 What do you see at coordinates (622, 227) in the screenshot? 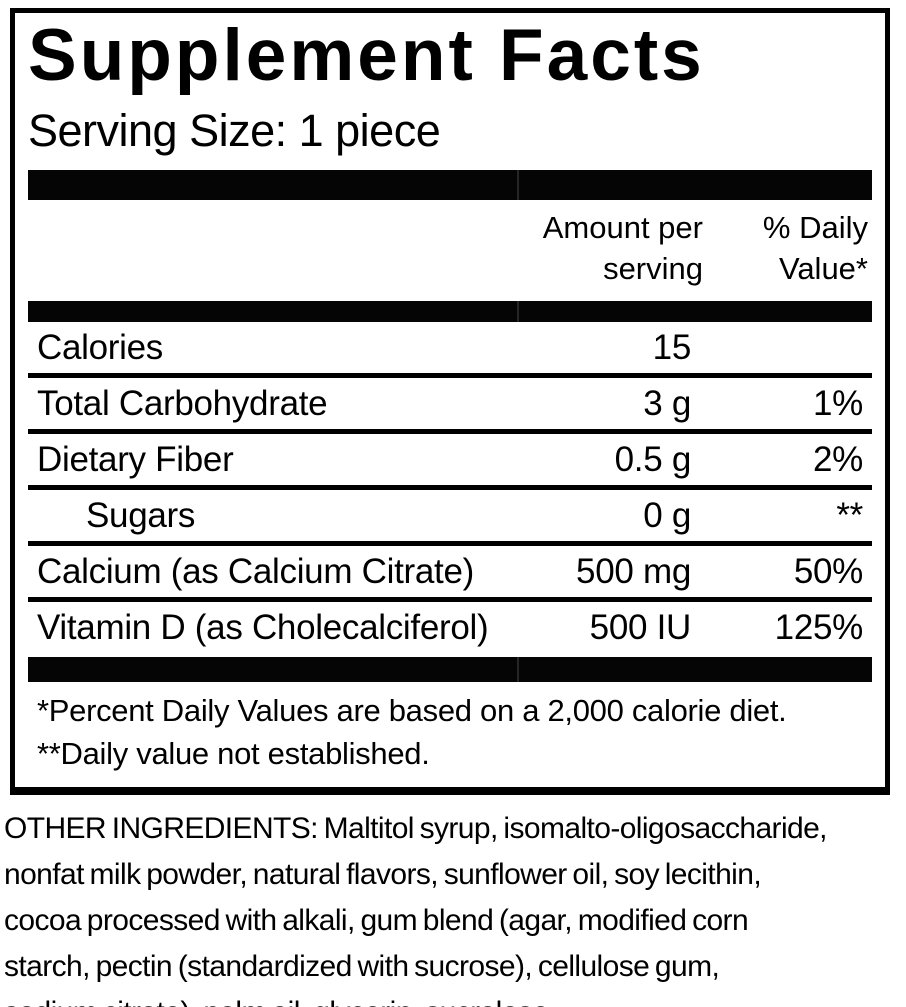
I see `amount-header-line-1: Amount per` at bounding box center [622, 227].